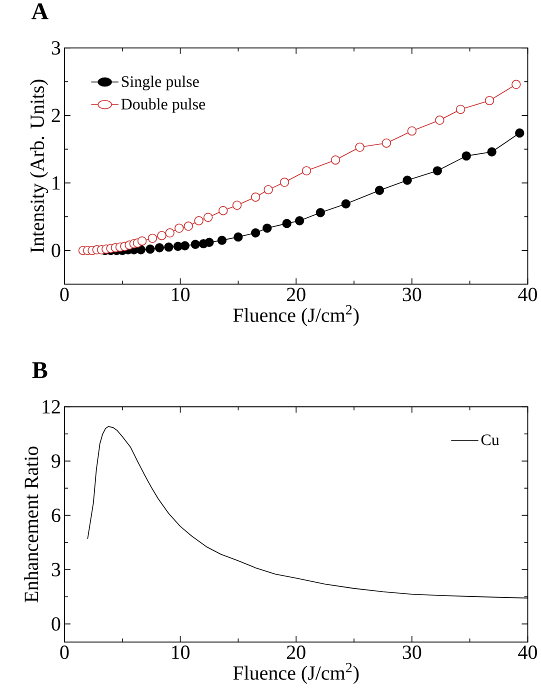  What do you see at coordinates (160, 83) in the screenshot?
I see `legend-label: Single pulse` at bounding box center [160, 83].